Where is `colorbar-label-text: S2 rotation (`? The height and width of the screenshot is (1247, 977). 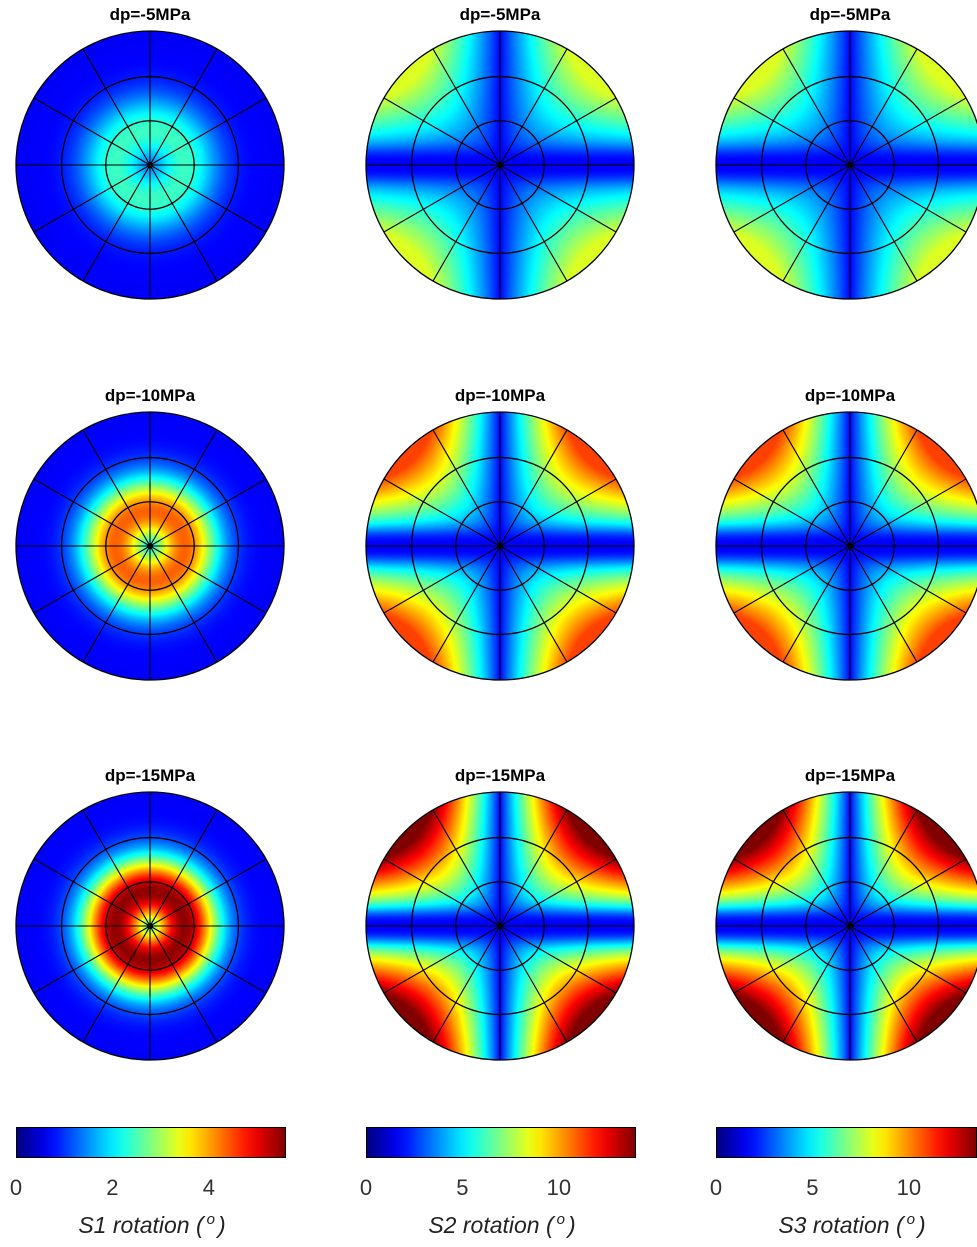
colorbar-label-text: S2 rotation ( is located at coordinates (491, 1225).